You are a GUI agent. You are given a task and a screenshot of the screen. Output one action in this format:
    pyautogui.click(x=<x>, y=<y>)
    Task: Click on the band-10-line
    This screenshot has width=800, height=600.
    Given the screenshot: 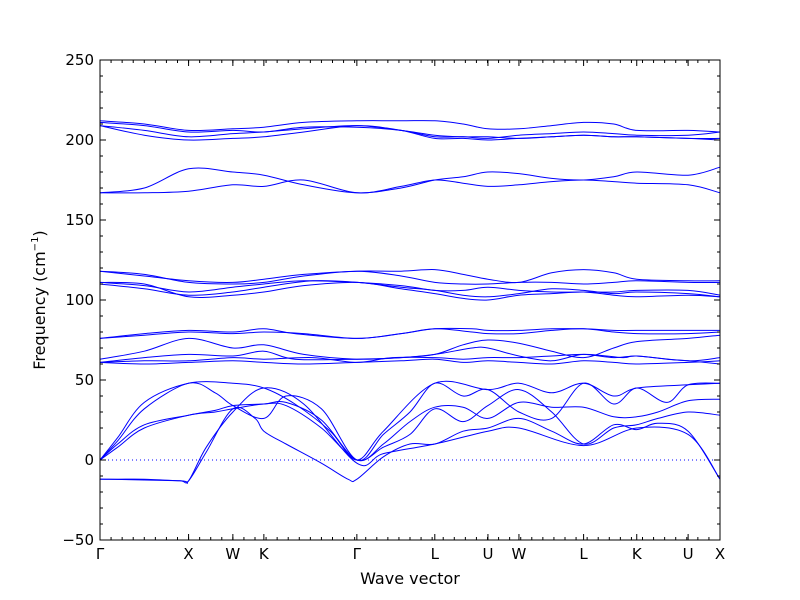 What is the action you would take?
    pyautogui.click(x=410, y=333)
    